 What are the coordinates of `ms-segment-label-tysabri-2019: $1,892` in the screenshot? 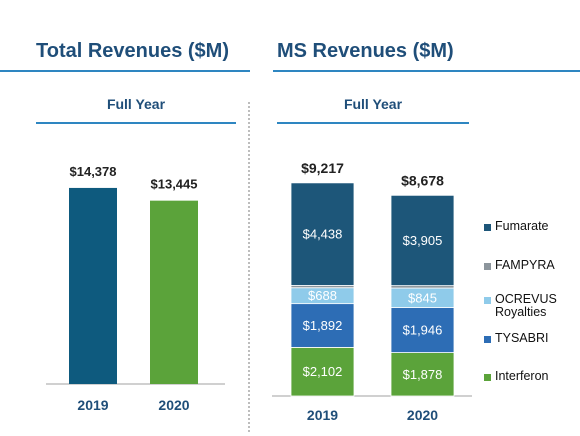 It's located at (323, 325).